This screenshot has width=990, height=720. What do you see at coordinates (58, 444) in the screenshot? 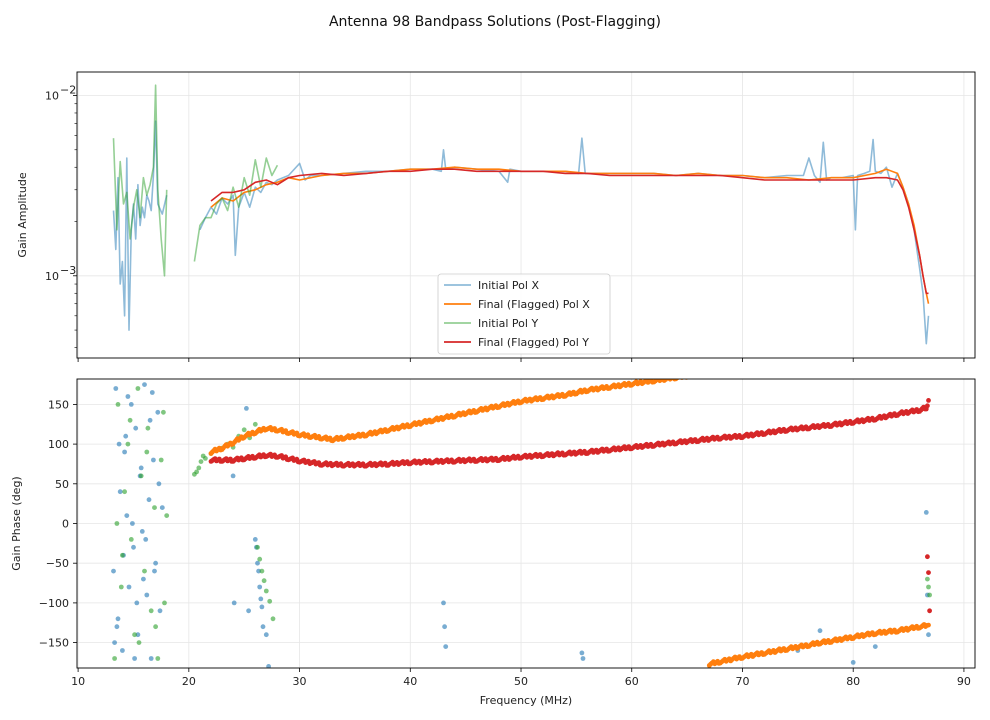
I see `phase-y-tick-label: 100` at bounding box center [58, 444].